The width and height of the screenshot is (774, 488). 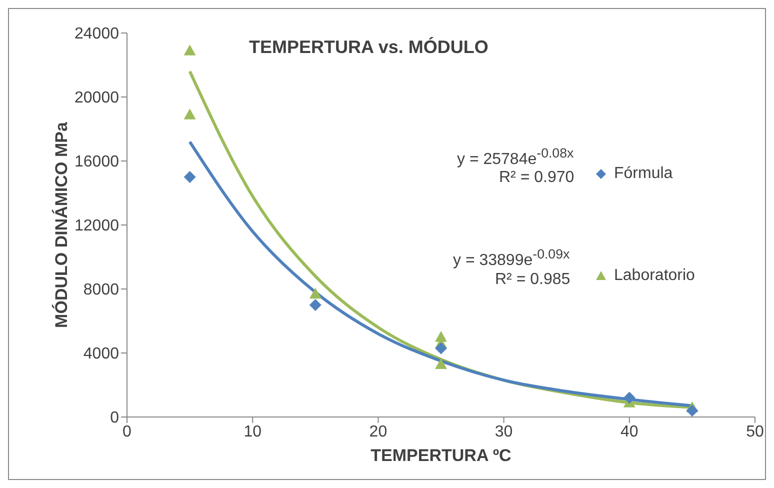 I want to click on y-tick-label: 20000, so click(x=97, y=98).